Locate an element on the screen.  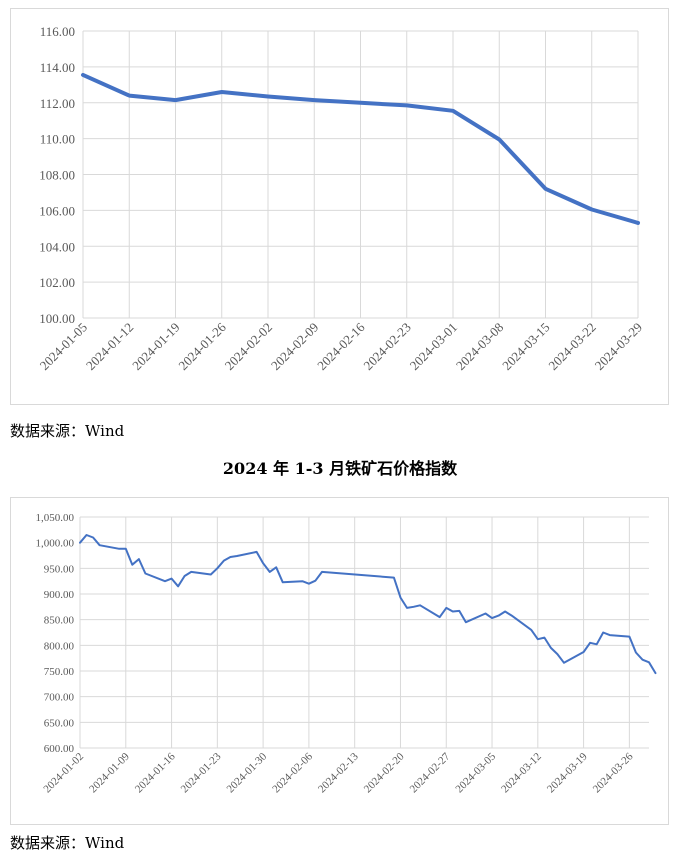
chart-2-y-tick: 800.00 is located at coordinates (59, 646).